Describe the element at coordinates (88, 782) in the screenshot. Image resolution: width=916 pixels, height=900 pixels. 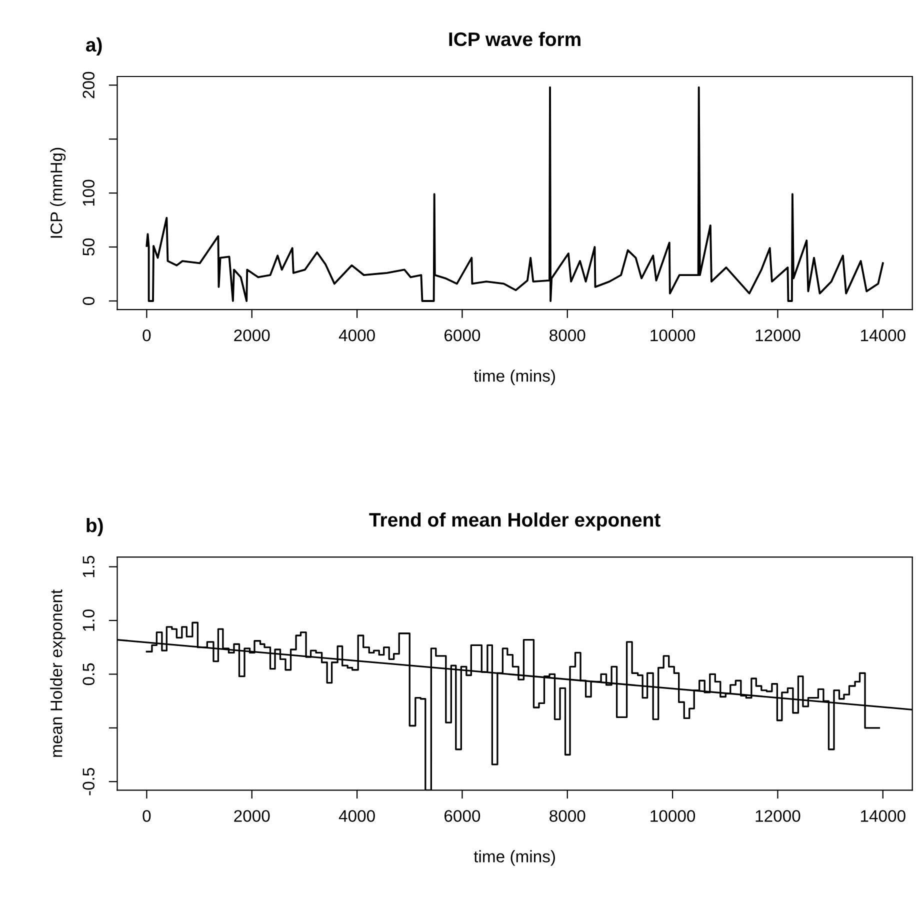
I see `y-tick-label: -0.5` at that location.